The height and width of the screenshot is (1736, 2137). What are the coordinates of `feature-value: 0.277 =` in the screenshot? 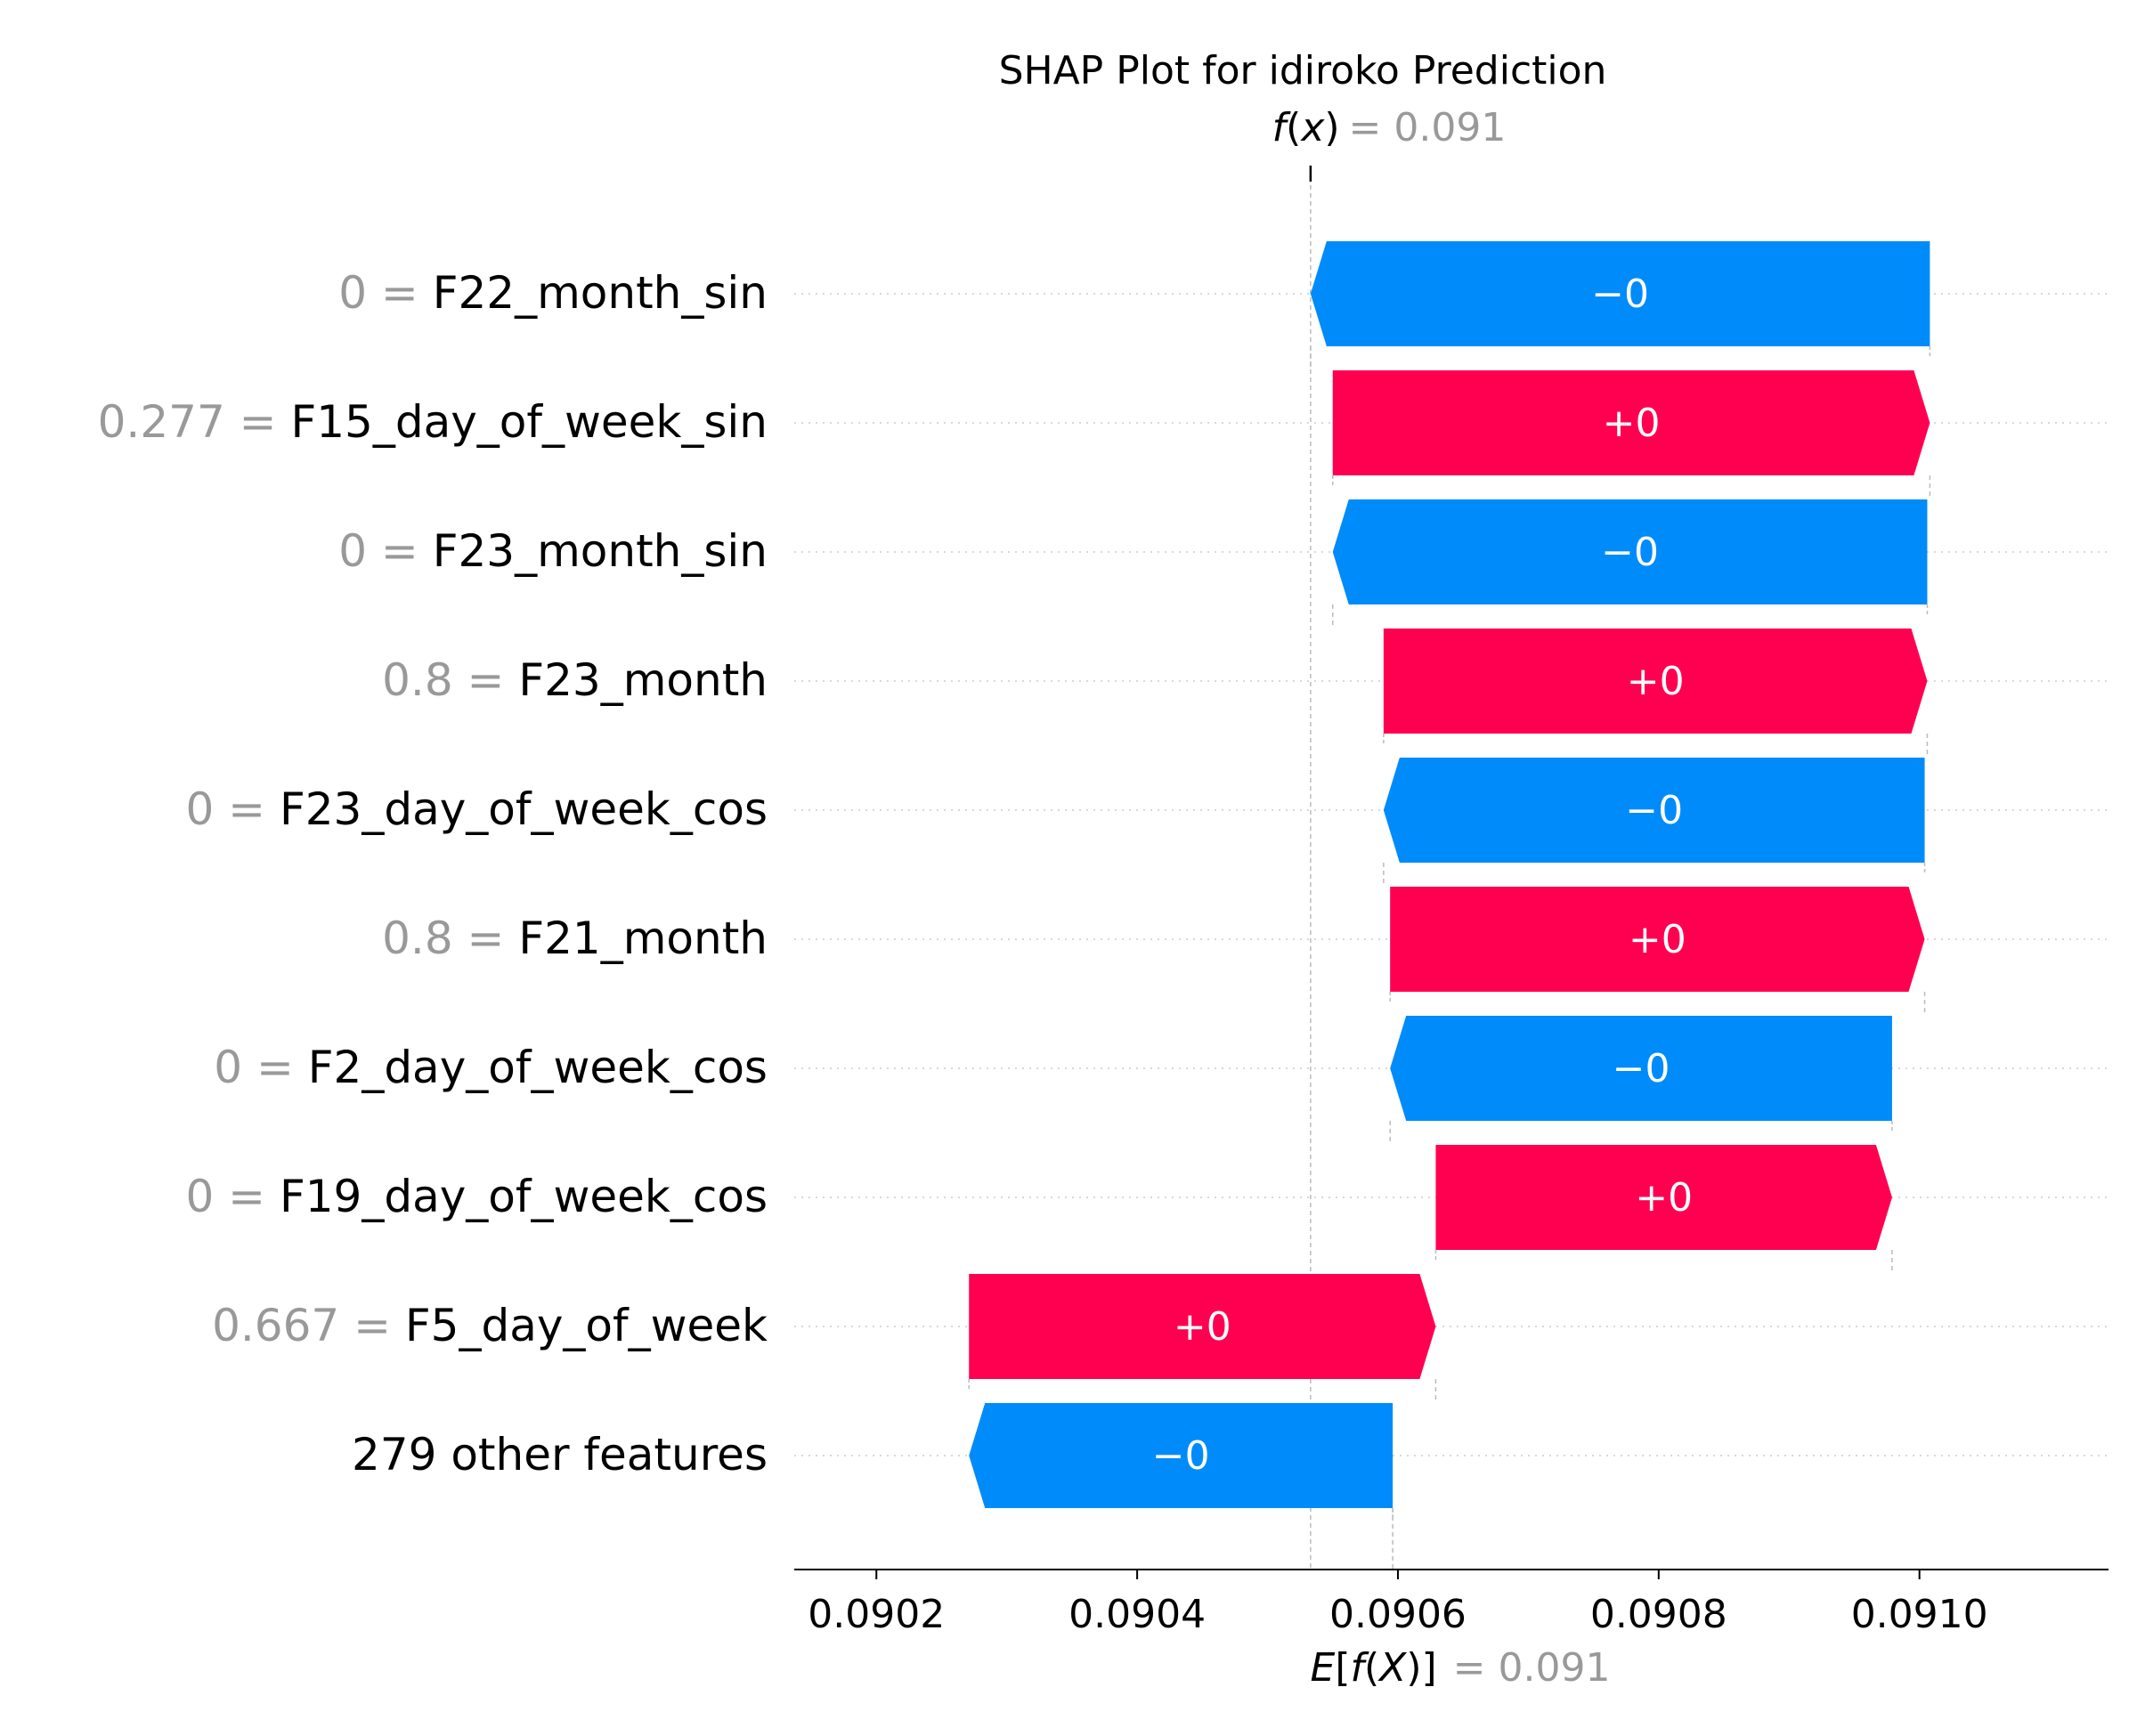 It's located at (194, 422).